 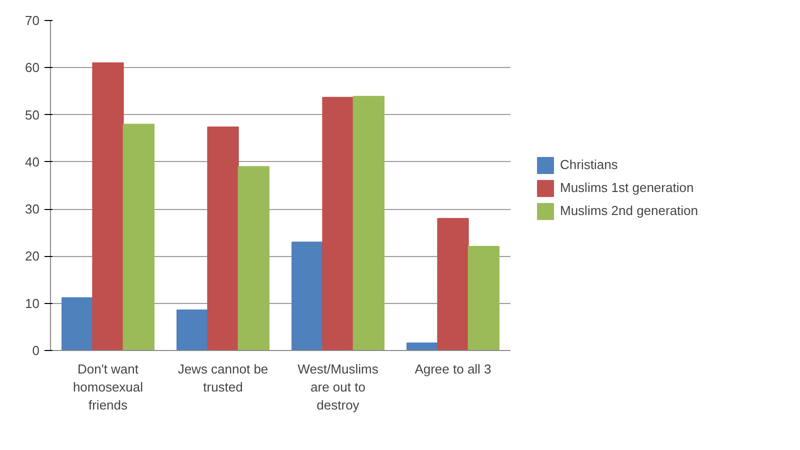 What do you see at coordinates (338, 387) in the screenshot?
I see `x-tick-label: West/Muslims are out to destroy` at bounding box center [338, 387].